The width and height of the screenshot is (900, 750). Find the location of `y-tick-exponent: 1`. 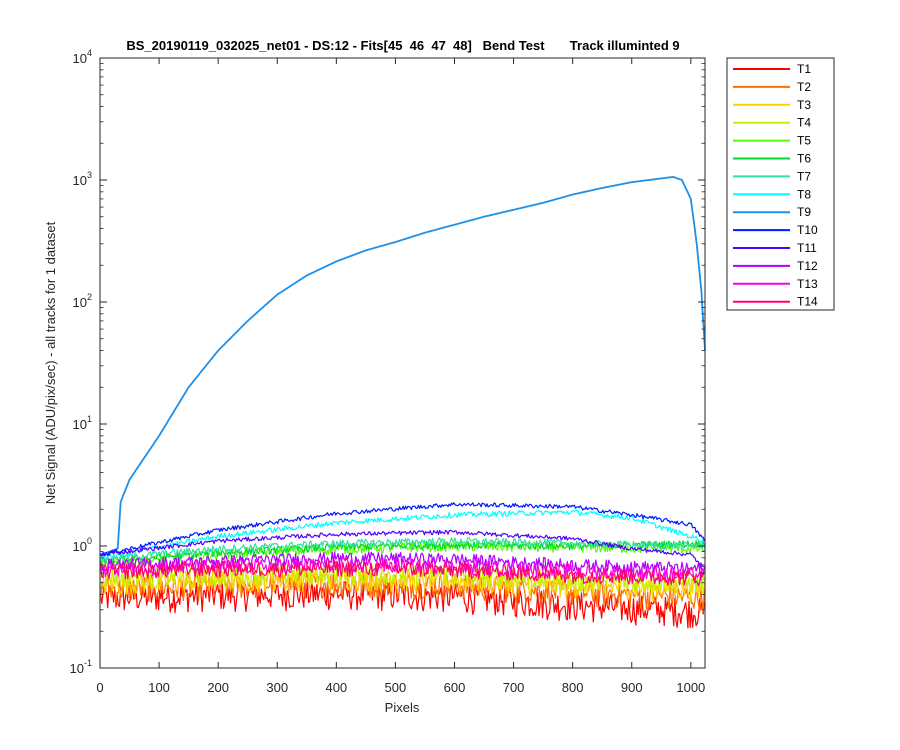

y-tick-exponent: 1 is located at coordinates (89, 419).